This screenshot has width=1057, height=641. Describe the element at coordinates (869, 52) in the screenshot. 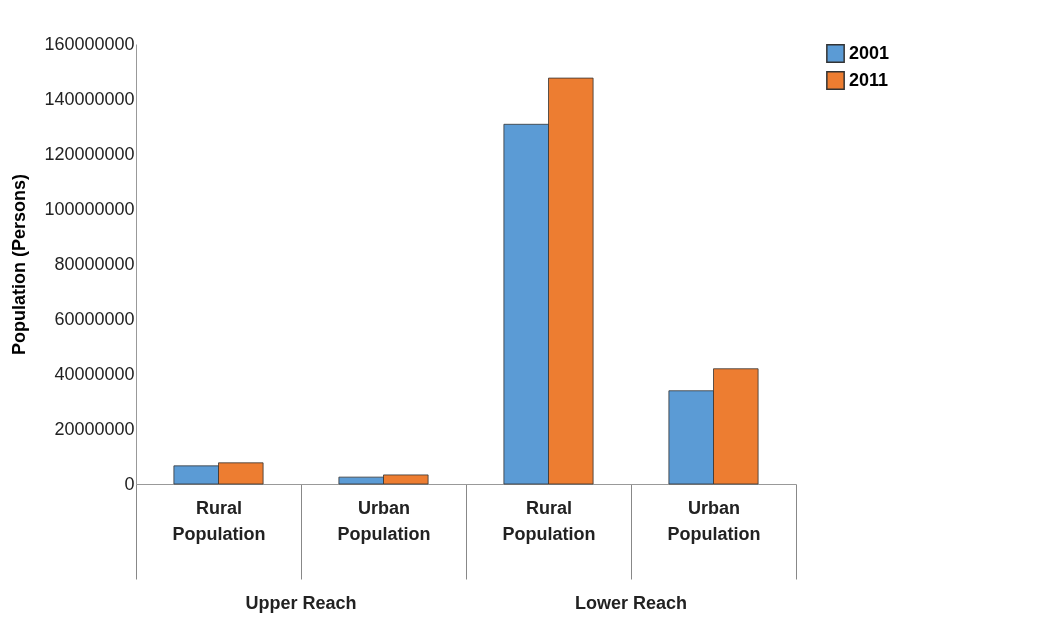

I see `legend-label: 2001` at that location.